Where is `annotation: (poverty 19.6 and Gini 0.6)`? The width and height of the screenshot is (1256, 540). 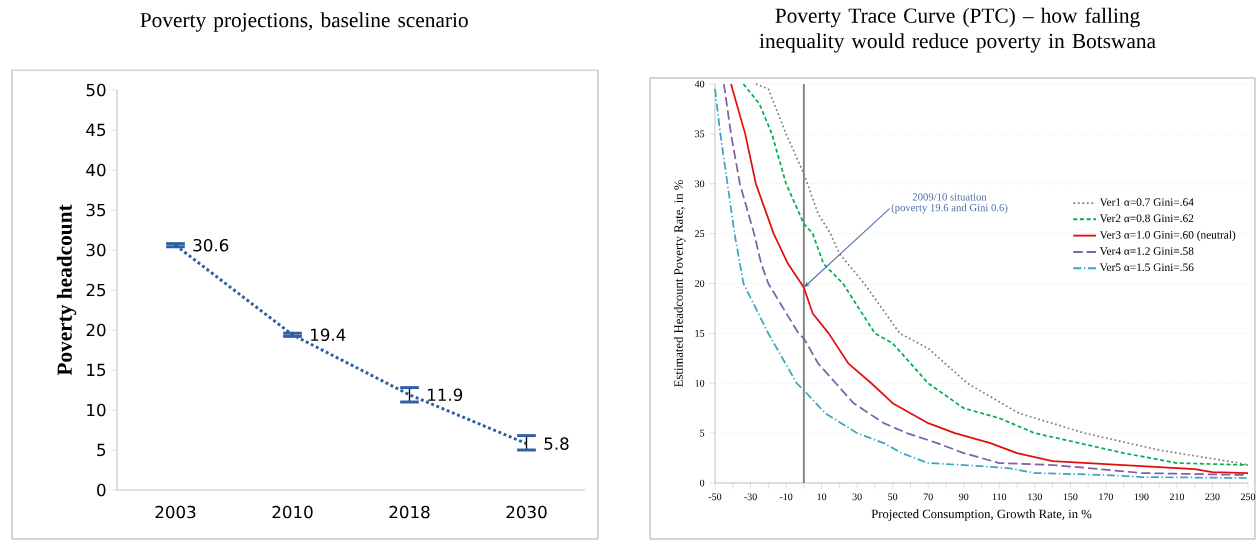 annotation: (poverty 19.6 and Gini 0.6) is located at coordinates (949, 208).